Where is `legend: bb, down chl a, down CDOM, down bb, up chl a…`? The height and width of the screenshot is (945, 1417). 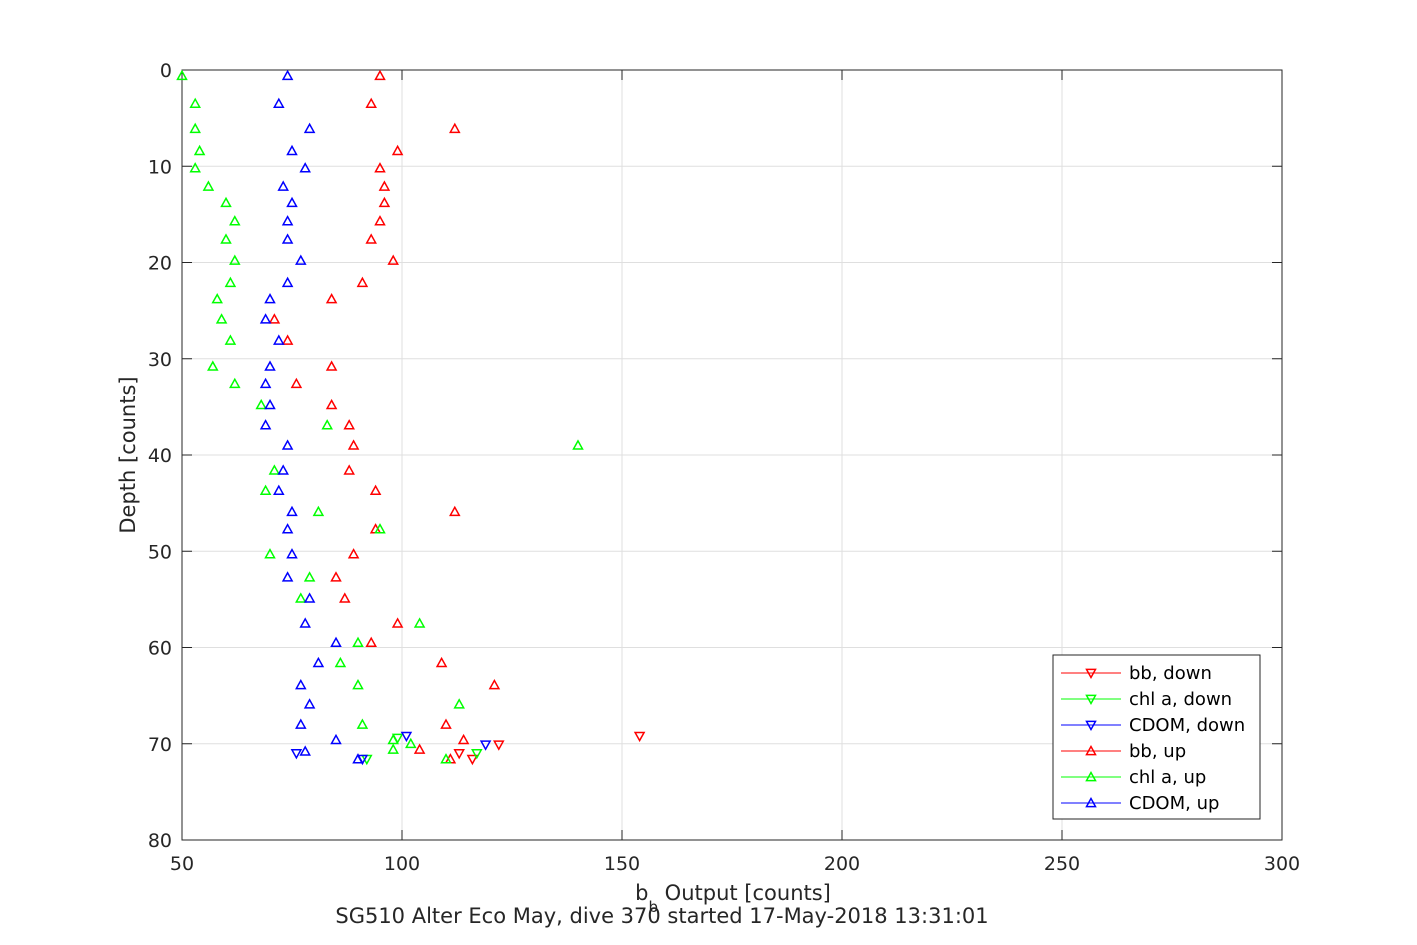
legend: bb, down chl a, down CDOM, down bb, up chl a… is located at coordinates (1156, 737).